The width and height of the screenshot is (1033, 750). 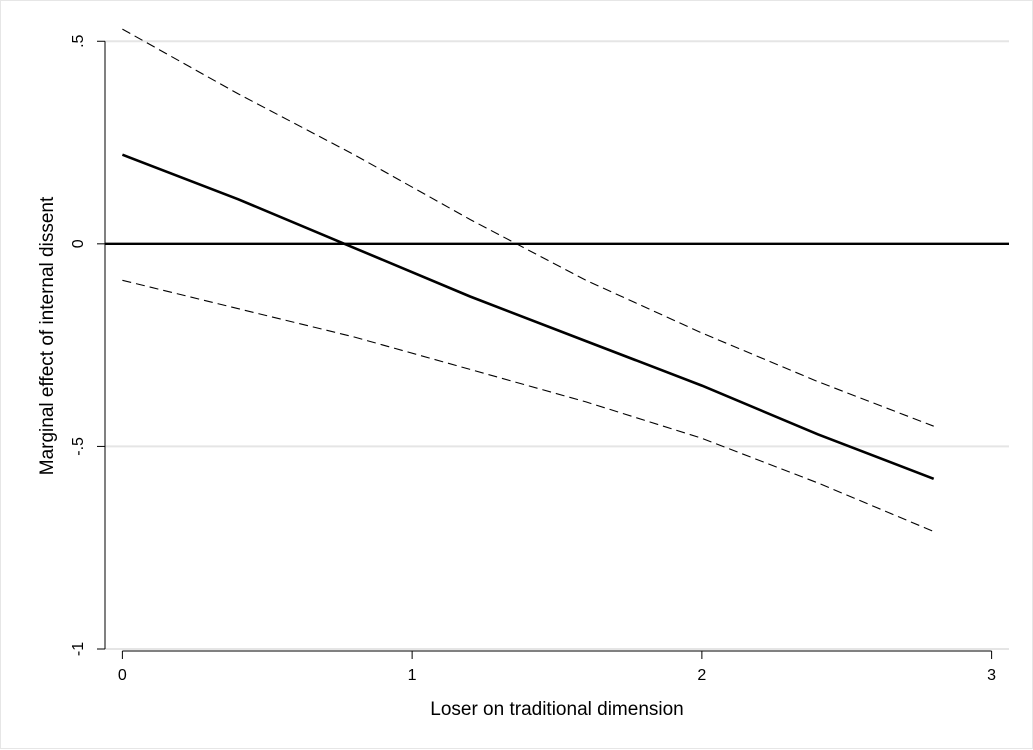 I want to click on x-tick-label: 3, so click(x=991, y=675).